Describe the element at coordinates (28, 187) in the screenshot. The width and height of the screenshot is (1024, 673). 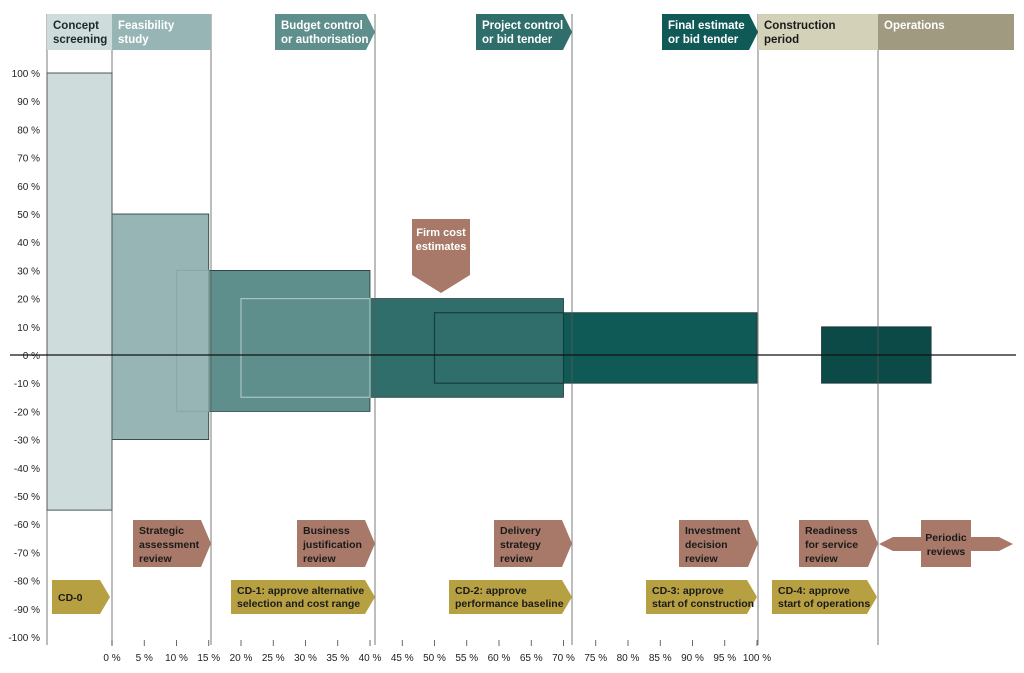
I see `y-tick-label: 60 %` at that location.